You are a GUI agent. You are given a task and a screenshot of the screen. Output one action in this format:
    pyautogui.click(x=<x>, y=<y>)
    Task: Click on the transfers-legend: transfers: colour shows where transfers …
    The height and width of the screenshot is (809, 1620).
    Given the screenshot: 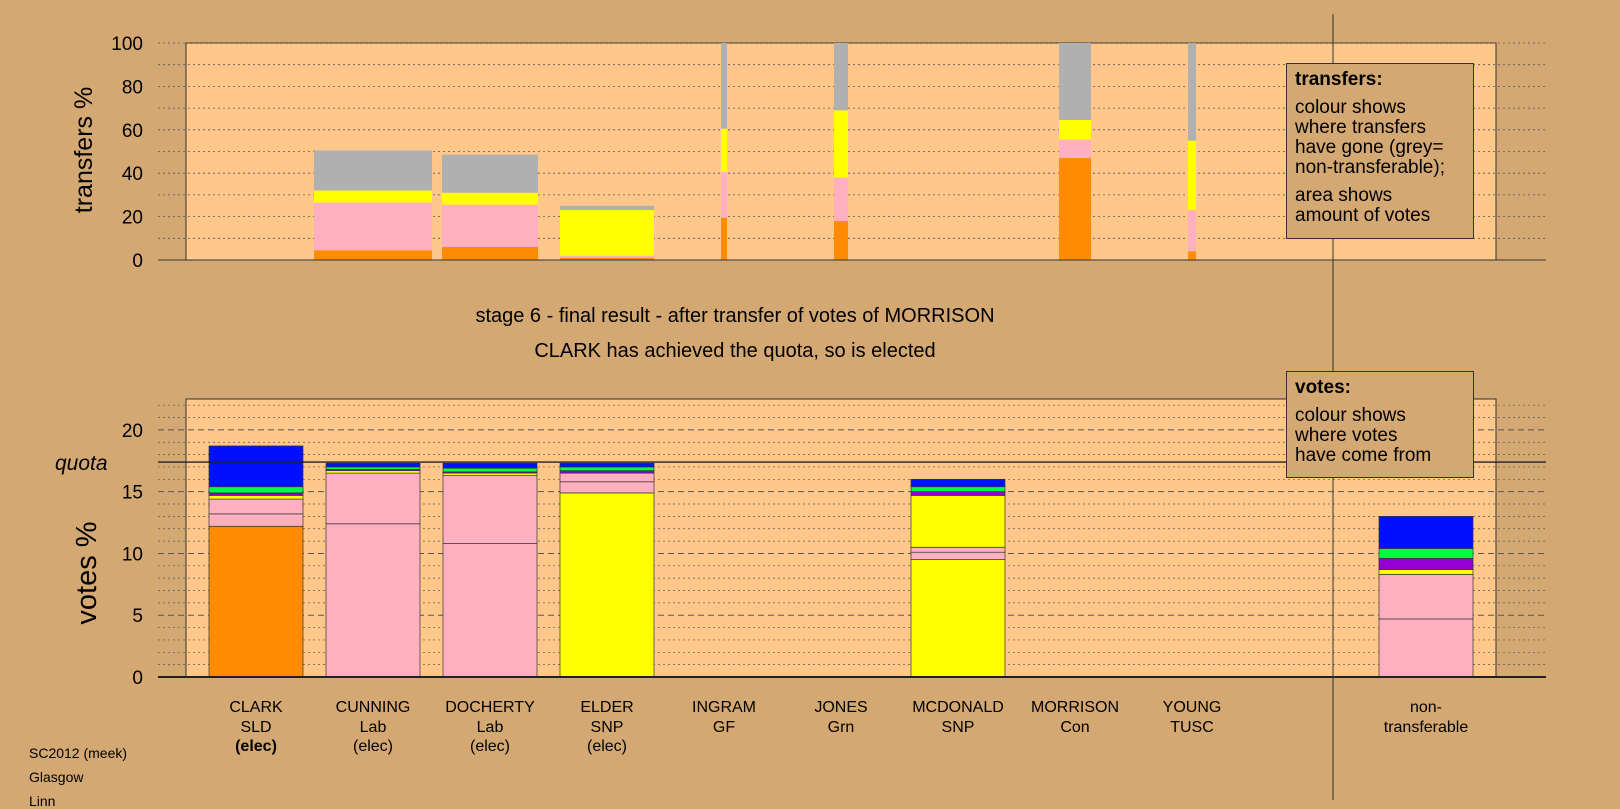 What is the action you would take?
    pyautogui.click(x=1380, y=151)
    